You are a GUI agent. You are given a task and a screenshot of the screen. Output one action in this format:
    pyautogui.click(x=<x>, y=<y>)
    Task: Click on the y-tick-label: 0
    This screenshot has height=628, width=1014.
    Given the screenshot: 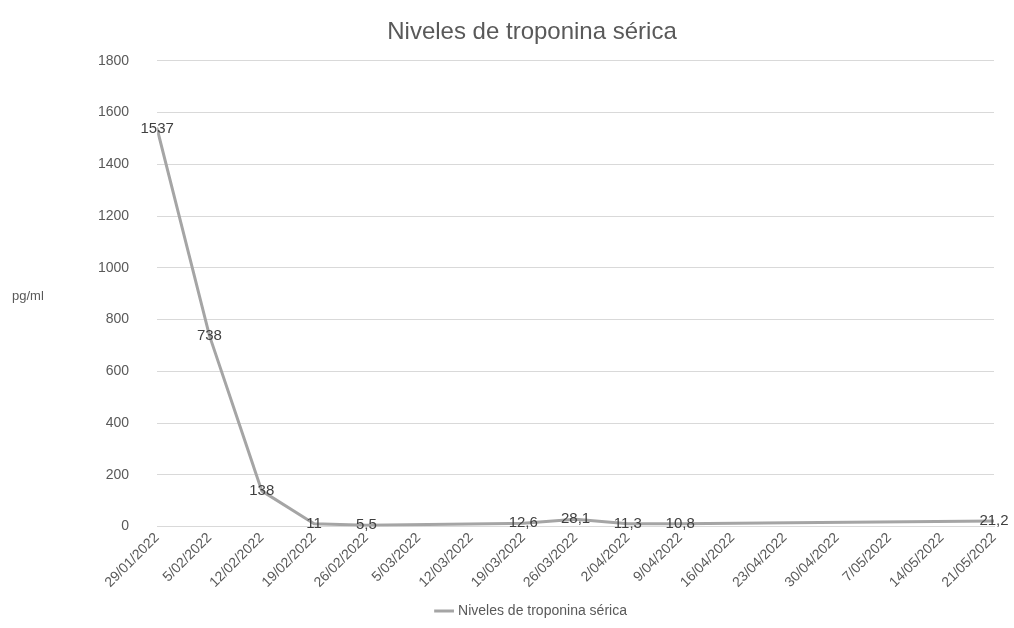 What is the action you would take?
    pyautogui.click(x=125, y=525)
    